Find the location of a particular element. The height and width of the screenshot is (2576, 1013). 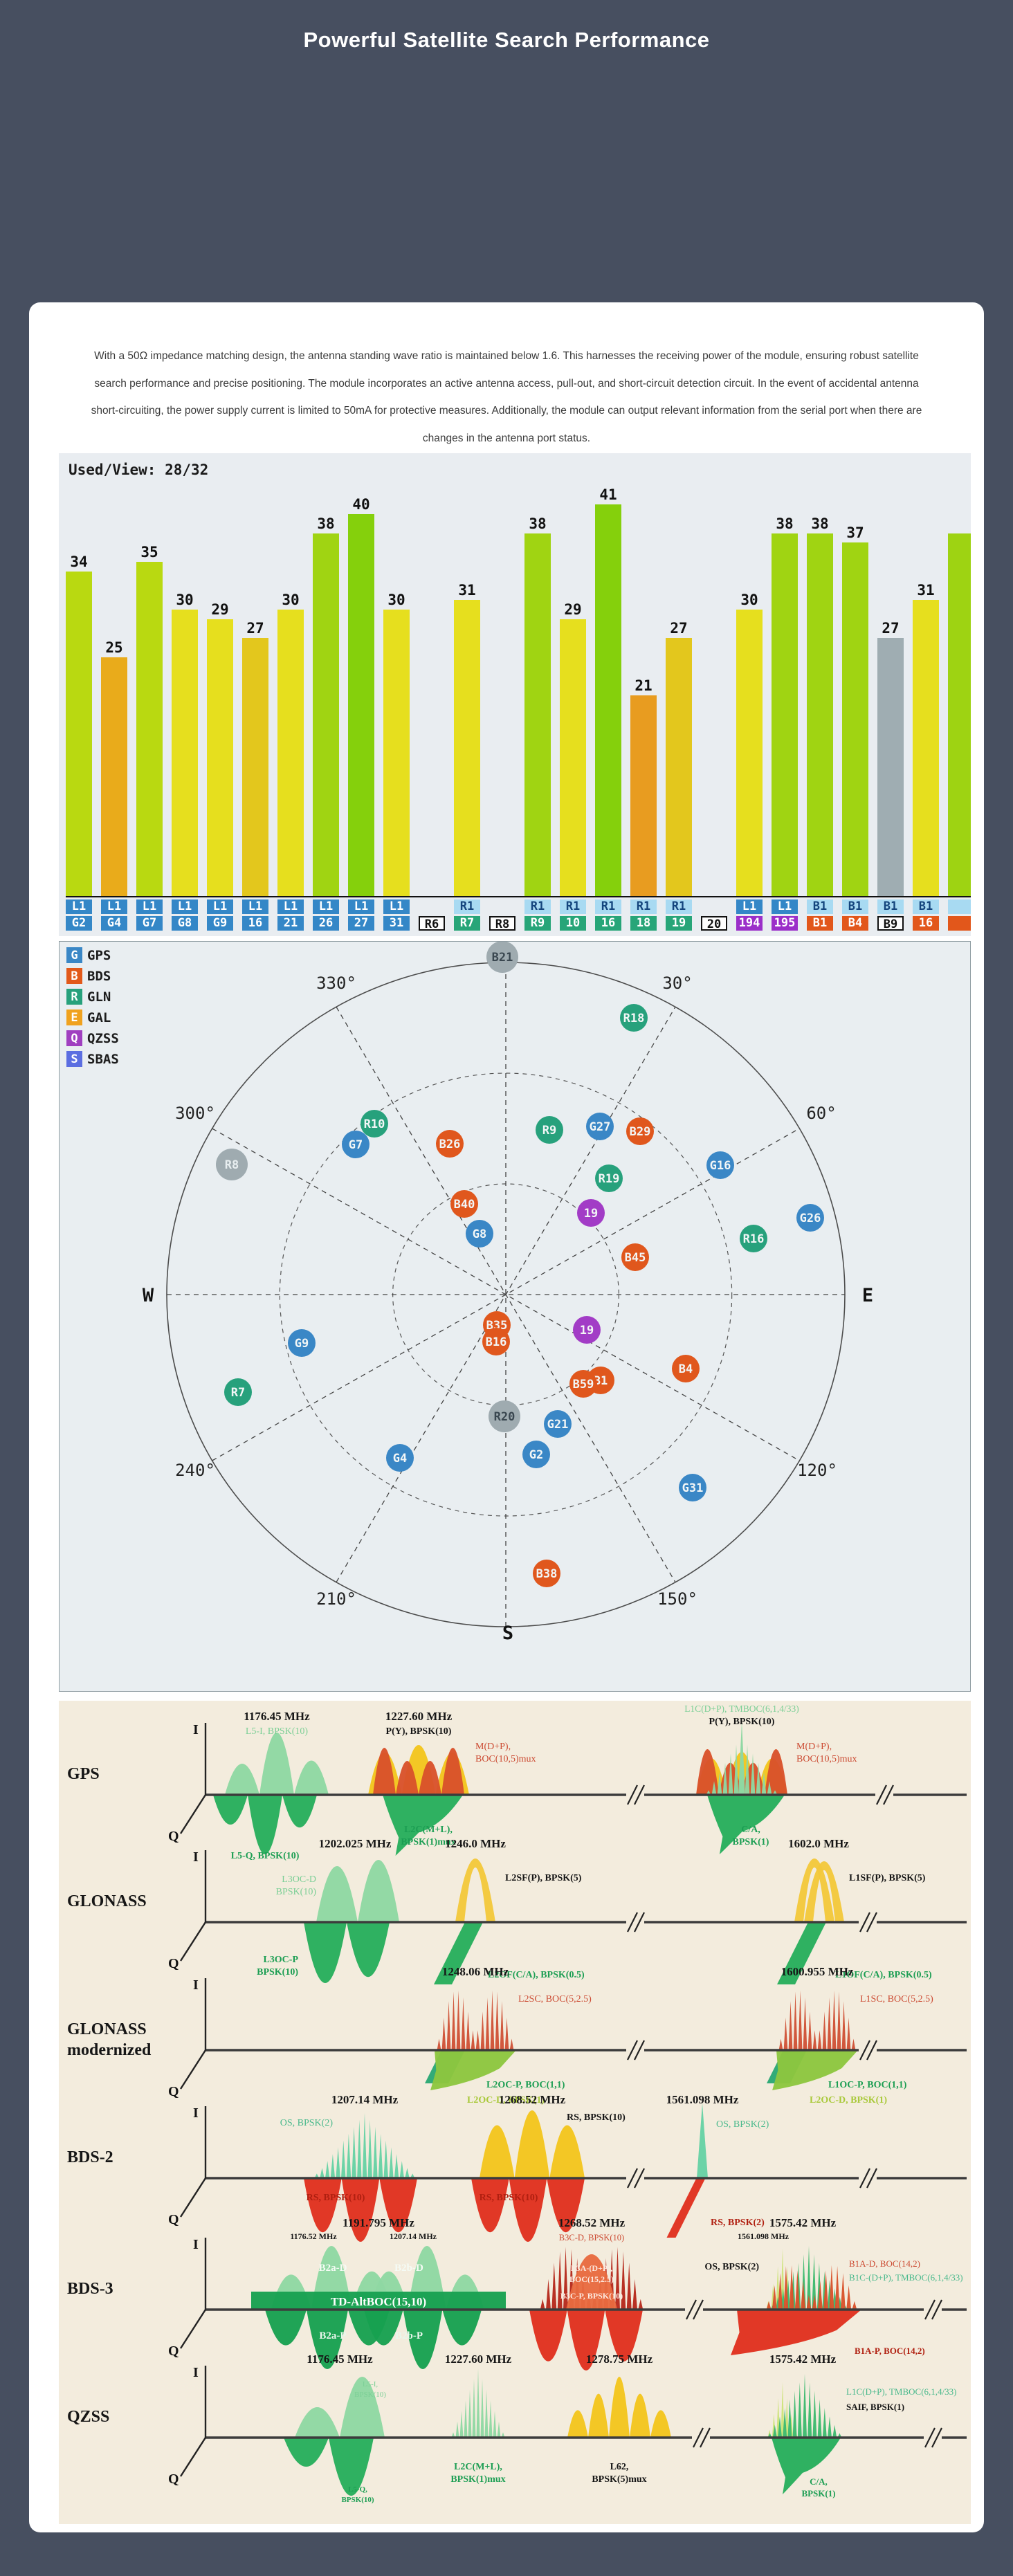

signal-label: C/A, BPSK(1) is located at coordinates (751, 1836).